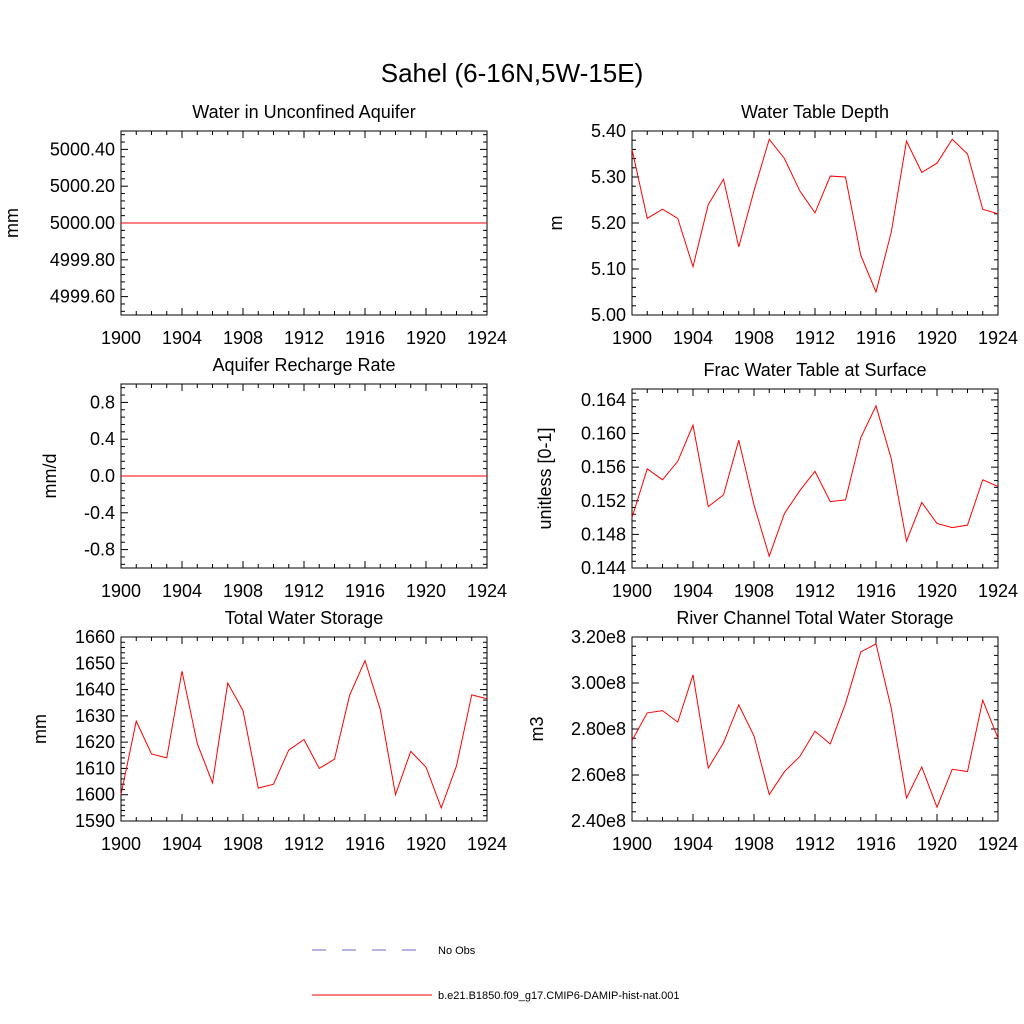 The image size is (1024, 1024). Describe the element at coordinates (102, 402) in the screenshot. I see `y-tick-label: 0.8` at that location.